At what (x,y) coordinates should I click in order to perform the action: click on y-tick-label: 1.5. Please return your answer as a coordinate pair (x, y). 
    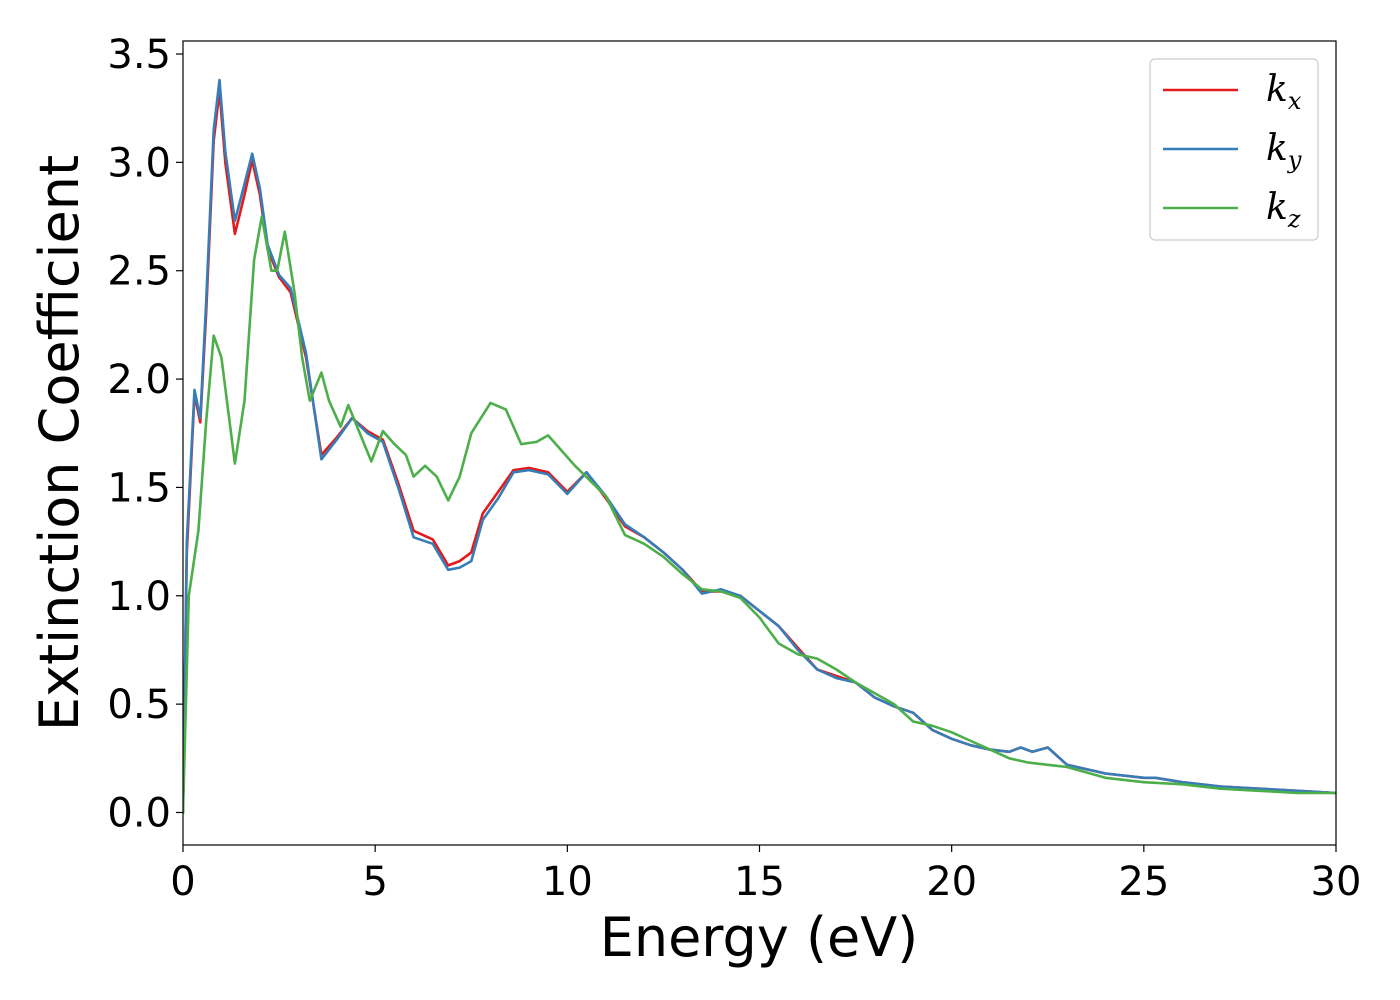
    Looking at the image, I should click on (139, 488).